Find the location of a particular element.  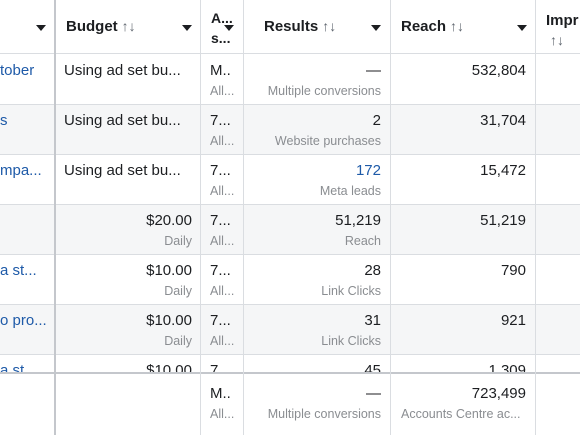

attribution-value: M.. is located at coordinates (220, 70).